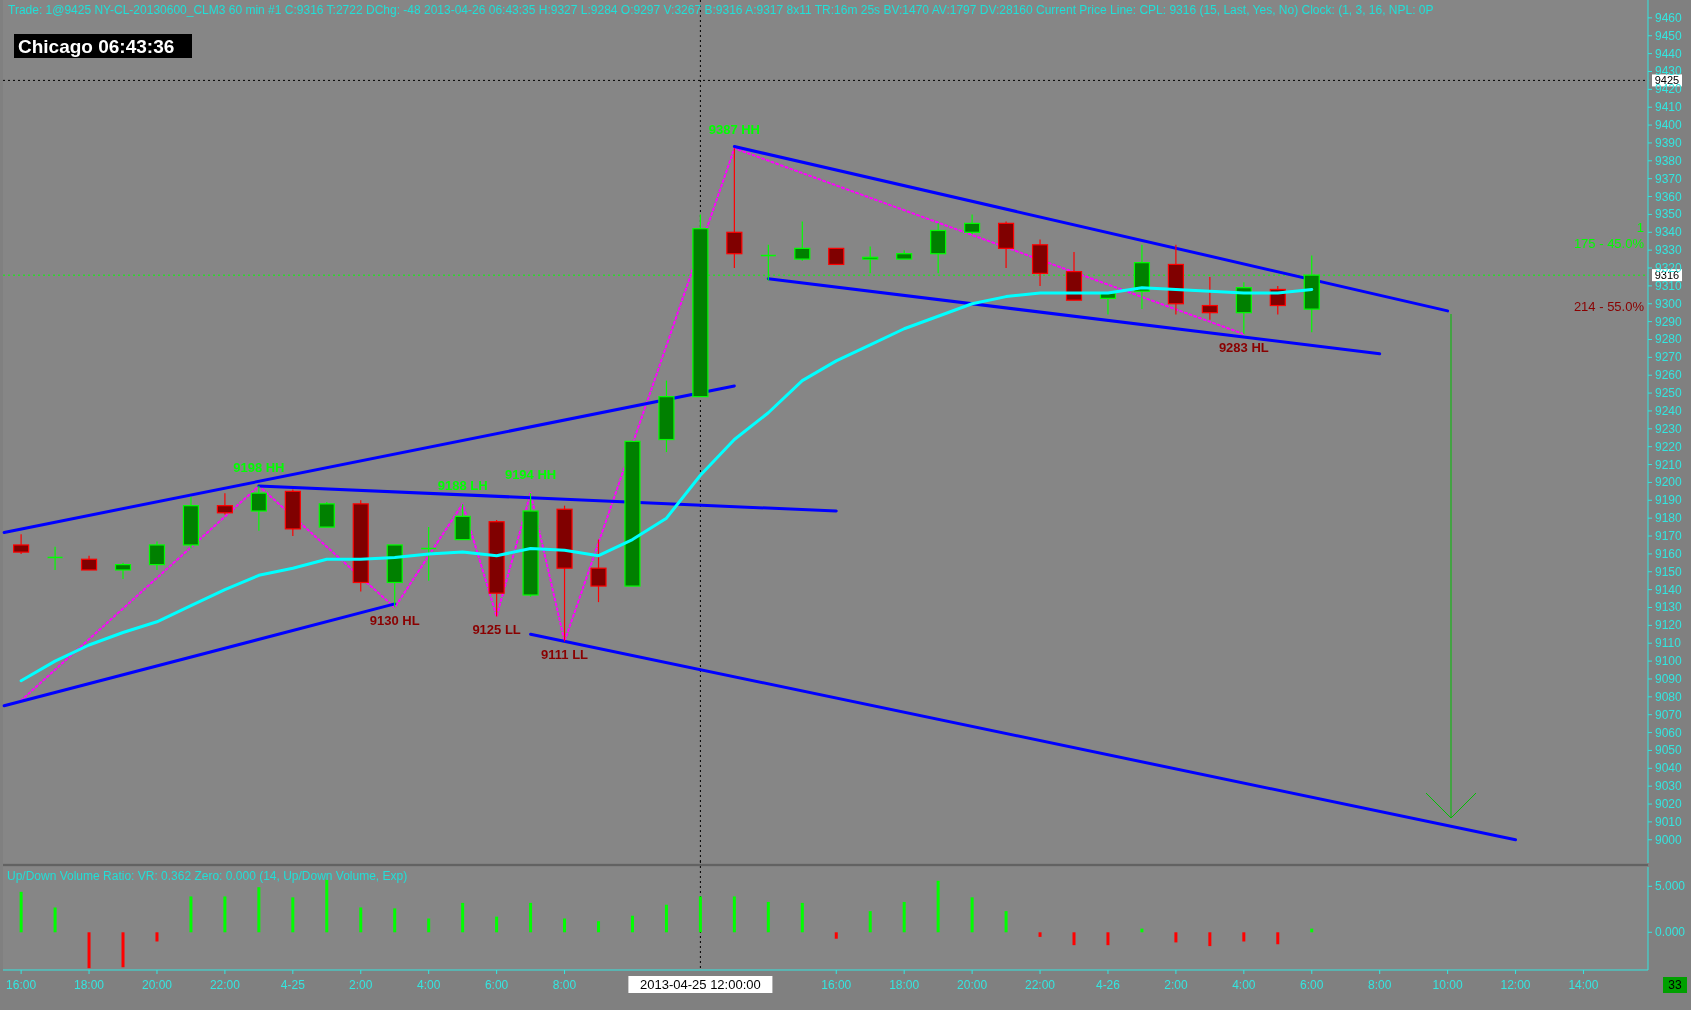 The height and width of the screenshot is (1010, 1691). I want to click on x-tick-label: 4-26, so click(1108, 985).